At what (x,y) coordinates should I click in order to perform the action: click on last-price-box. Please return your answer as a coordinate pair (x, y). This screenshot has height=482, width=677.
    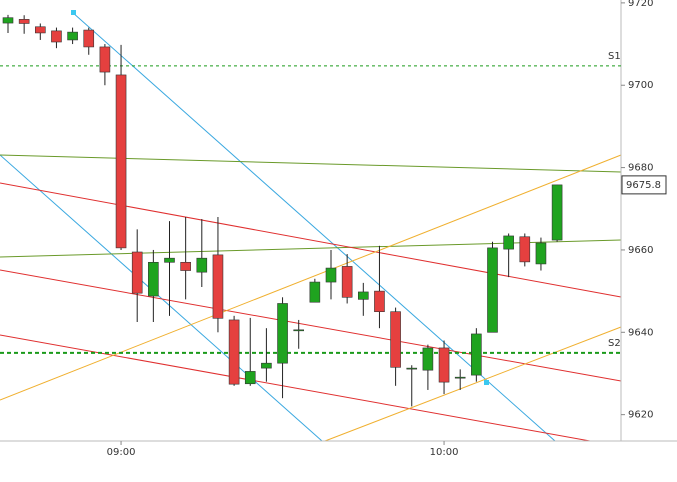
    Looking at the image, I should click on (644, 185).